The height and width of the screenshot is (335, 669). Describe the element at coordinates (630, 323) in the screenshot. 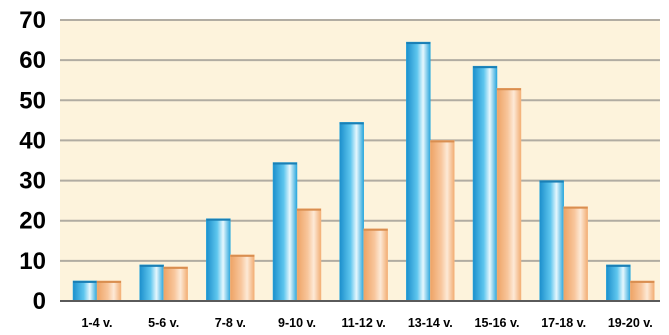

I see `x-tick-label: 19-20 v.` at that location.